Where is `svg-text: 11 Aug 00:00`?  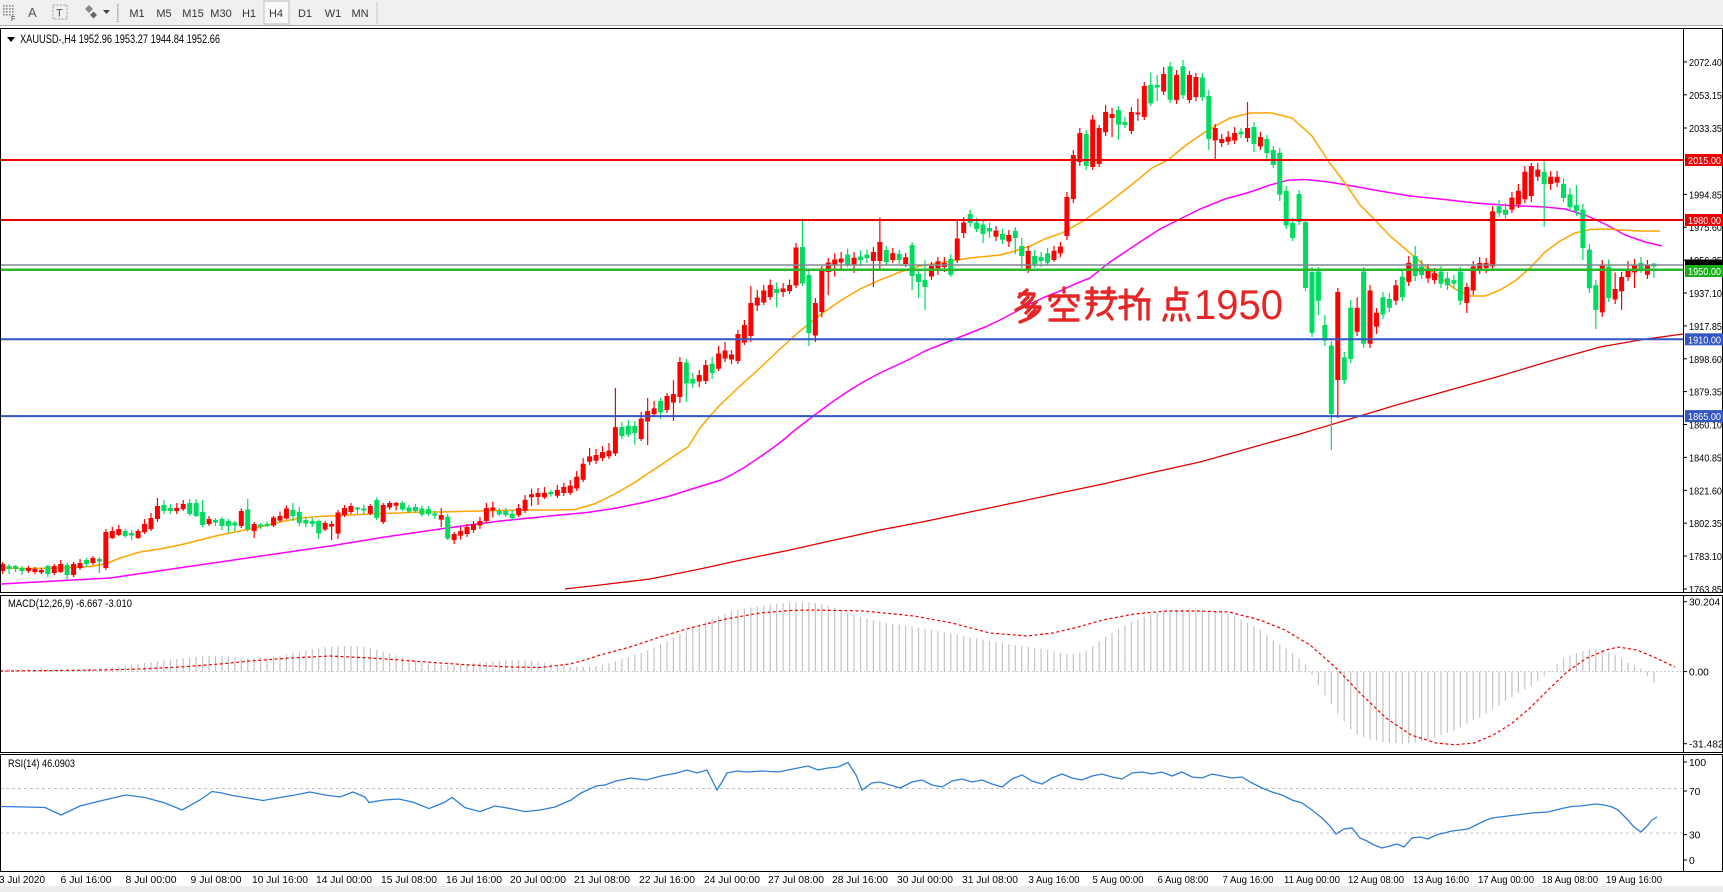
svg-text: 11 Aug 00:00 is located at coordinates (1312, 880).